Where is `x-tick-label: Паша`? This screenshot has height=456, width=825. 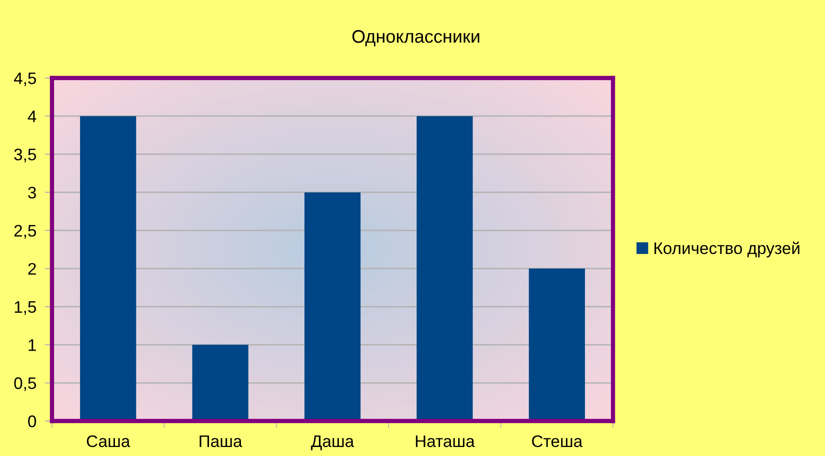 x-tick-label: Паша is located at coordinates (221, 442).